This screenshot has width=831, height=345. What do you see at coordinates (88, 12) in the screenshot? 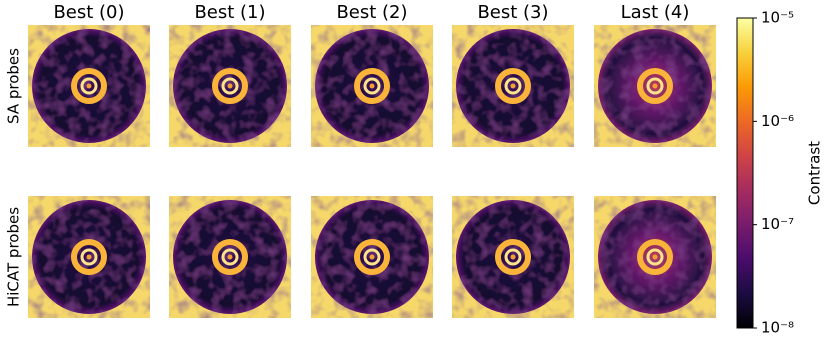
I see `column-title: Best (0)` at bounding box center [88, 12].